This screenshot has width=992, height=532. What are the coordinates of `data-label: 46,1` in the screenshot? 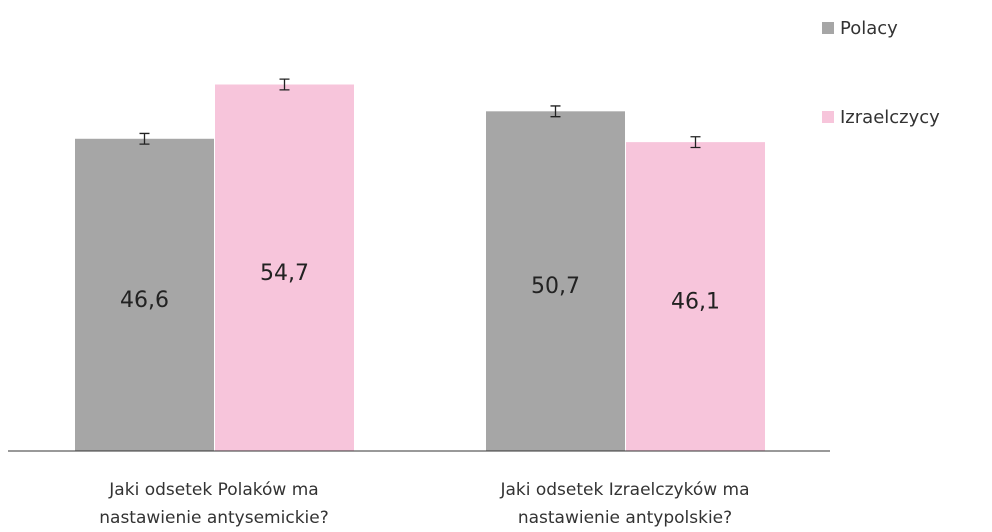 It's located at (695, 302).